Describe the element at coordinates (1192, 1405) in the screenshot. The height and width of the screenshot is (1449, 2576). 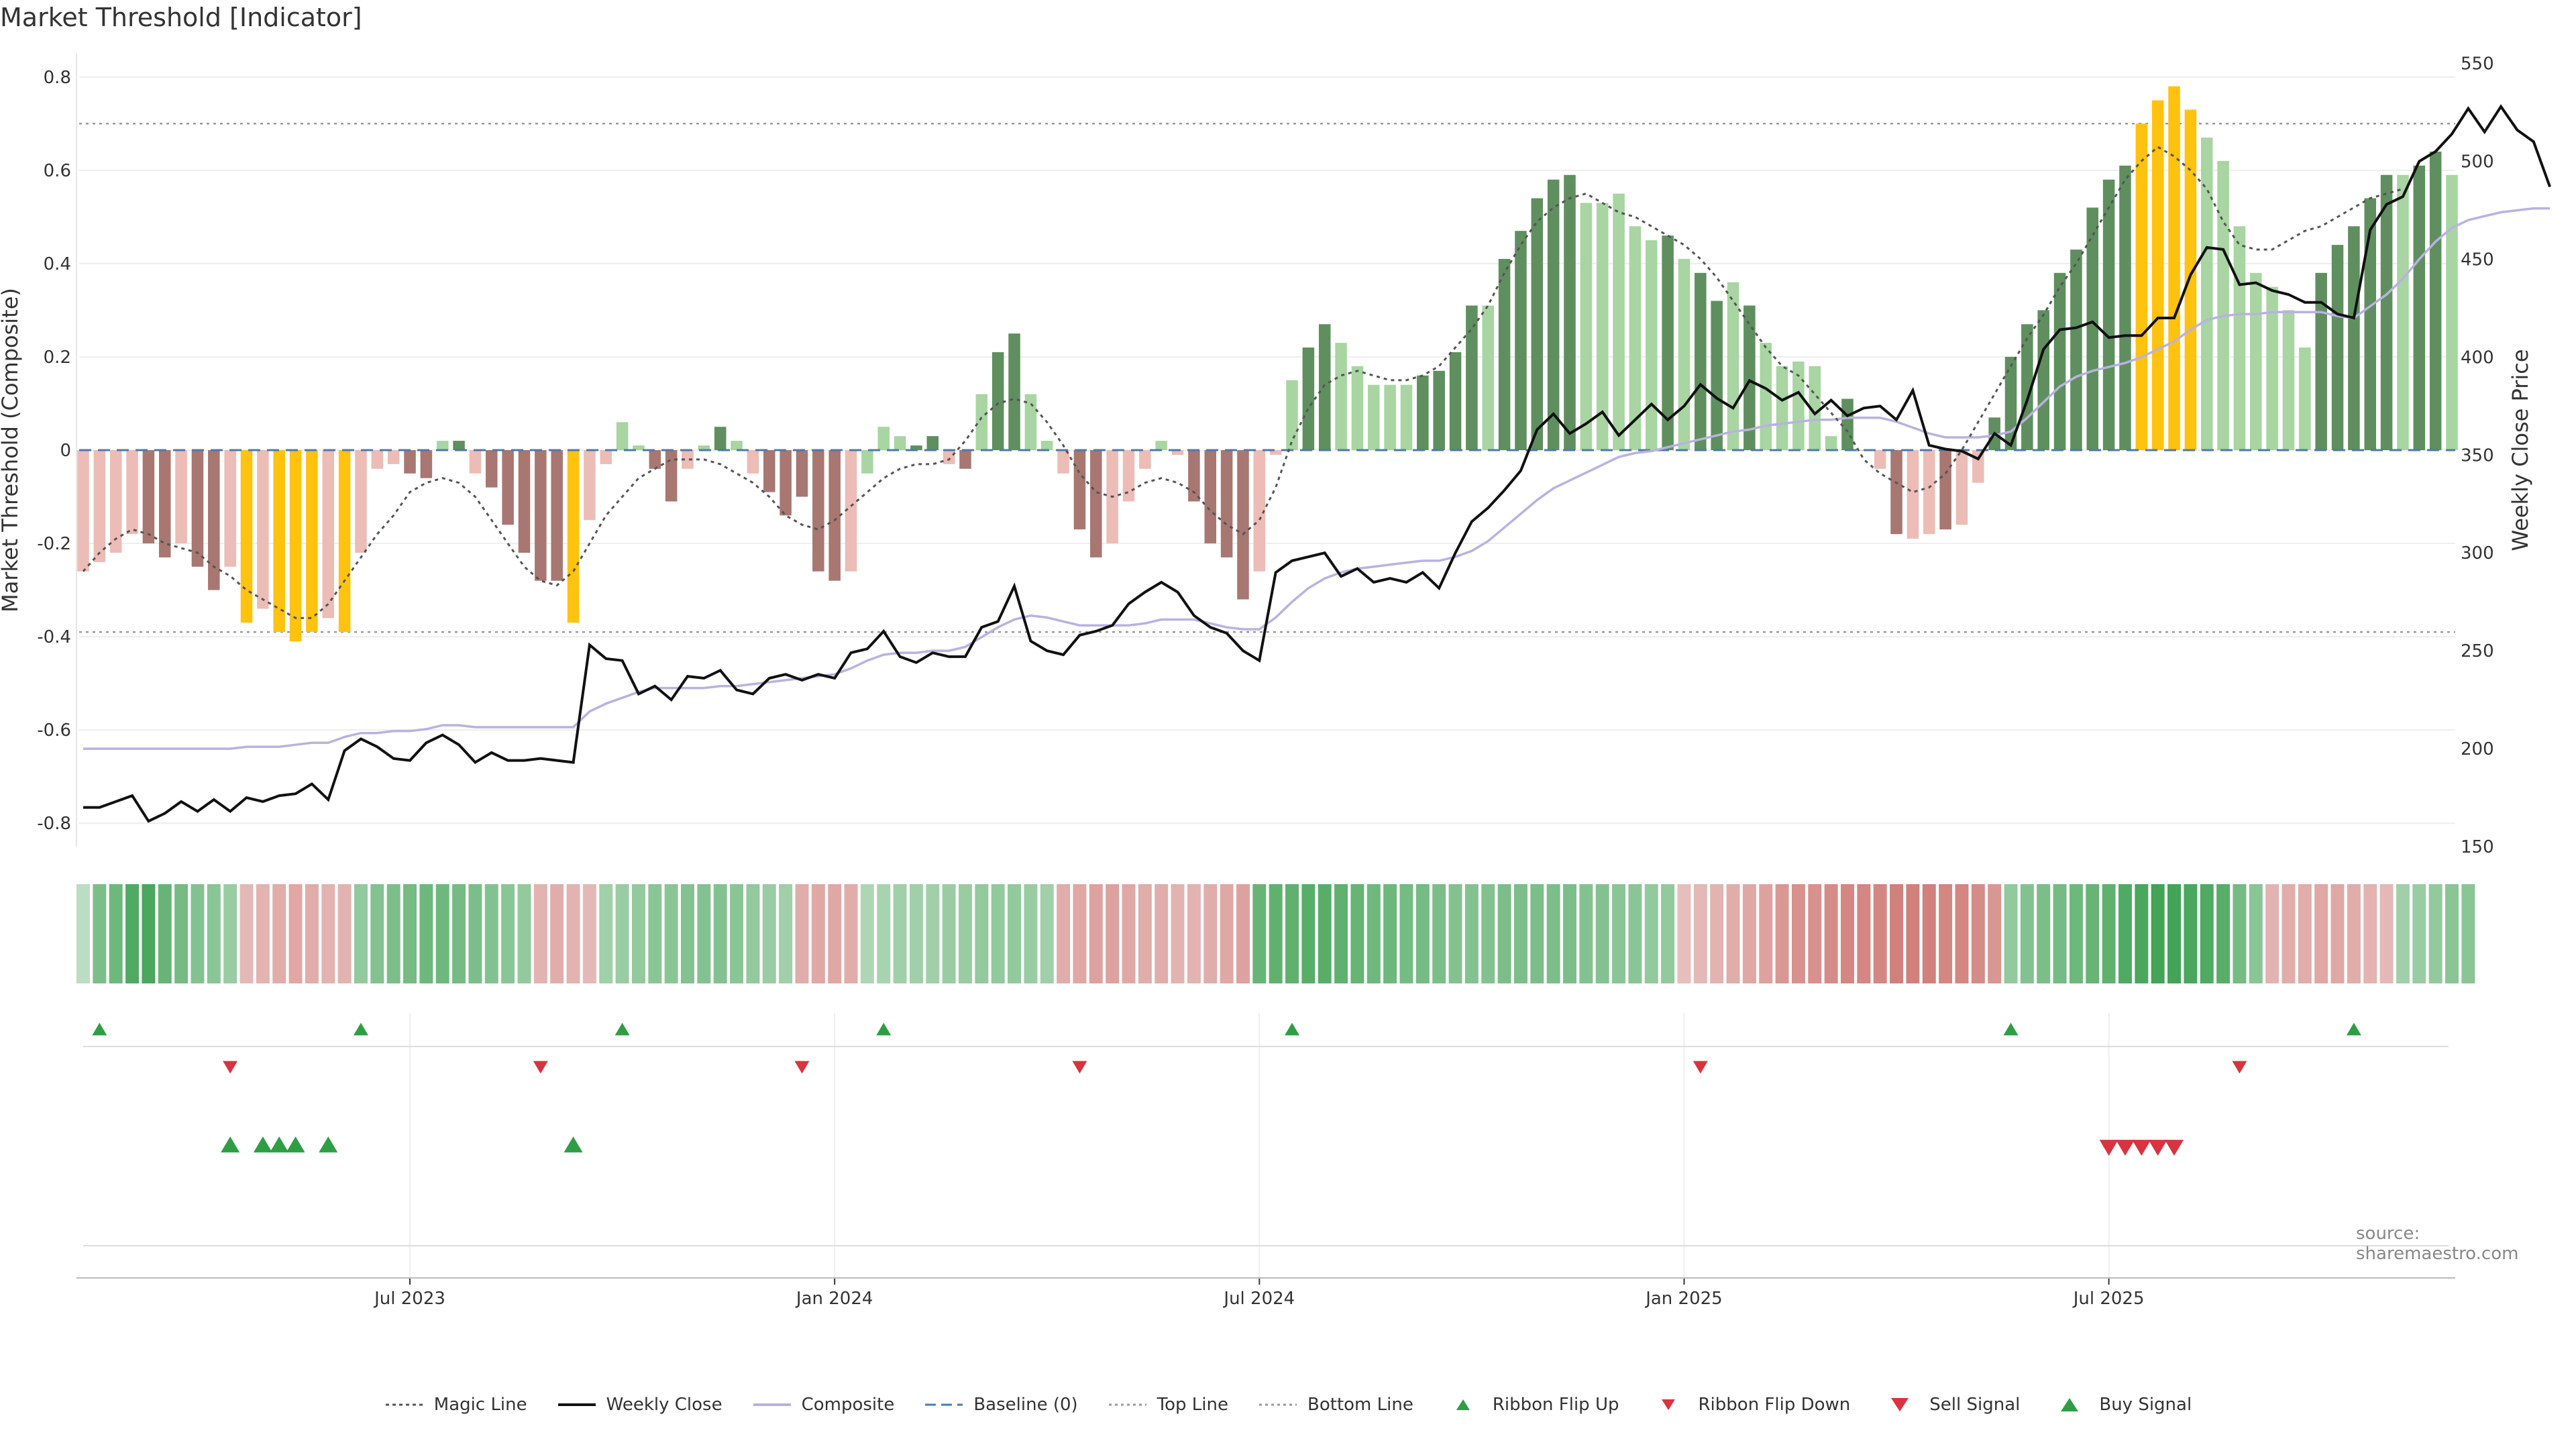
I see `legend-label: Top Line` at that location.